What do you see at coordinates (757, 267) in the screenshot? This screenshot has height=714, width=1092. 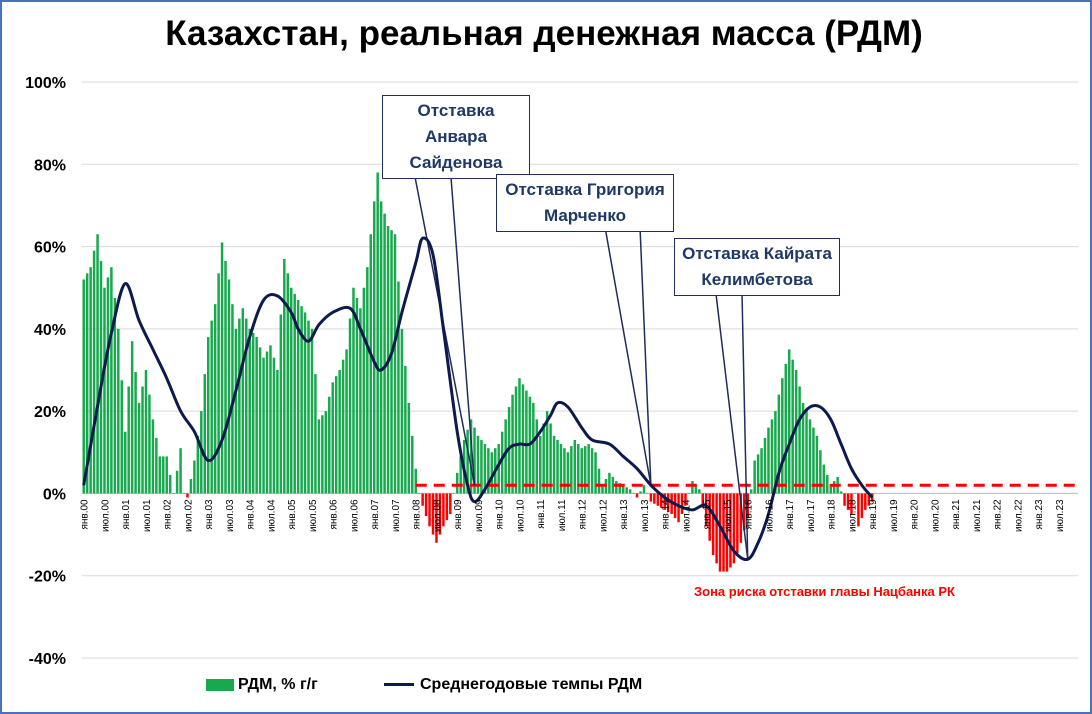 I see `annotation-kelimbetov: Отставка Кайрата Келимбетова` at bounding box center [757, 267].